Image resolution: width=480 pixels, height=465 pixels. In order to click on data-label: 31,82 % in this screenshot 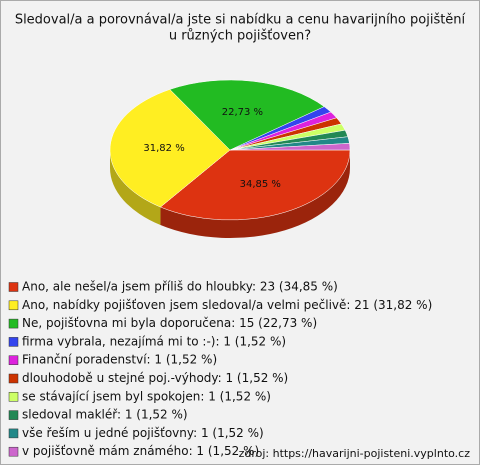, I will do `click(163, 148)`.